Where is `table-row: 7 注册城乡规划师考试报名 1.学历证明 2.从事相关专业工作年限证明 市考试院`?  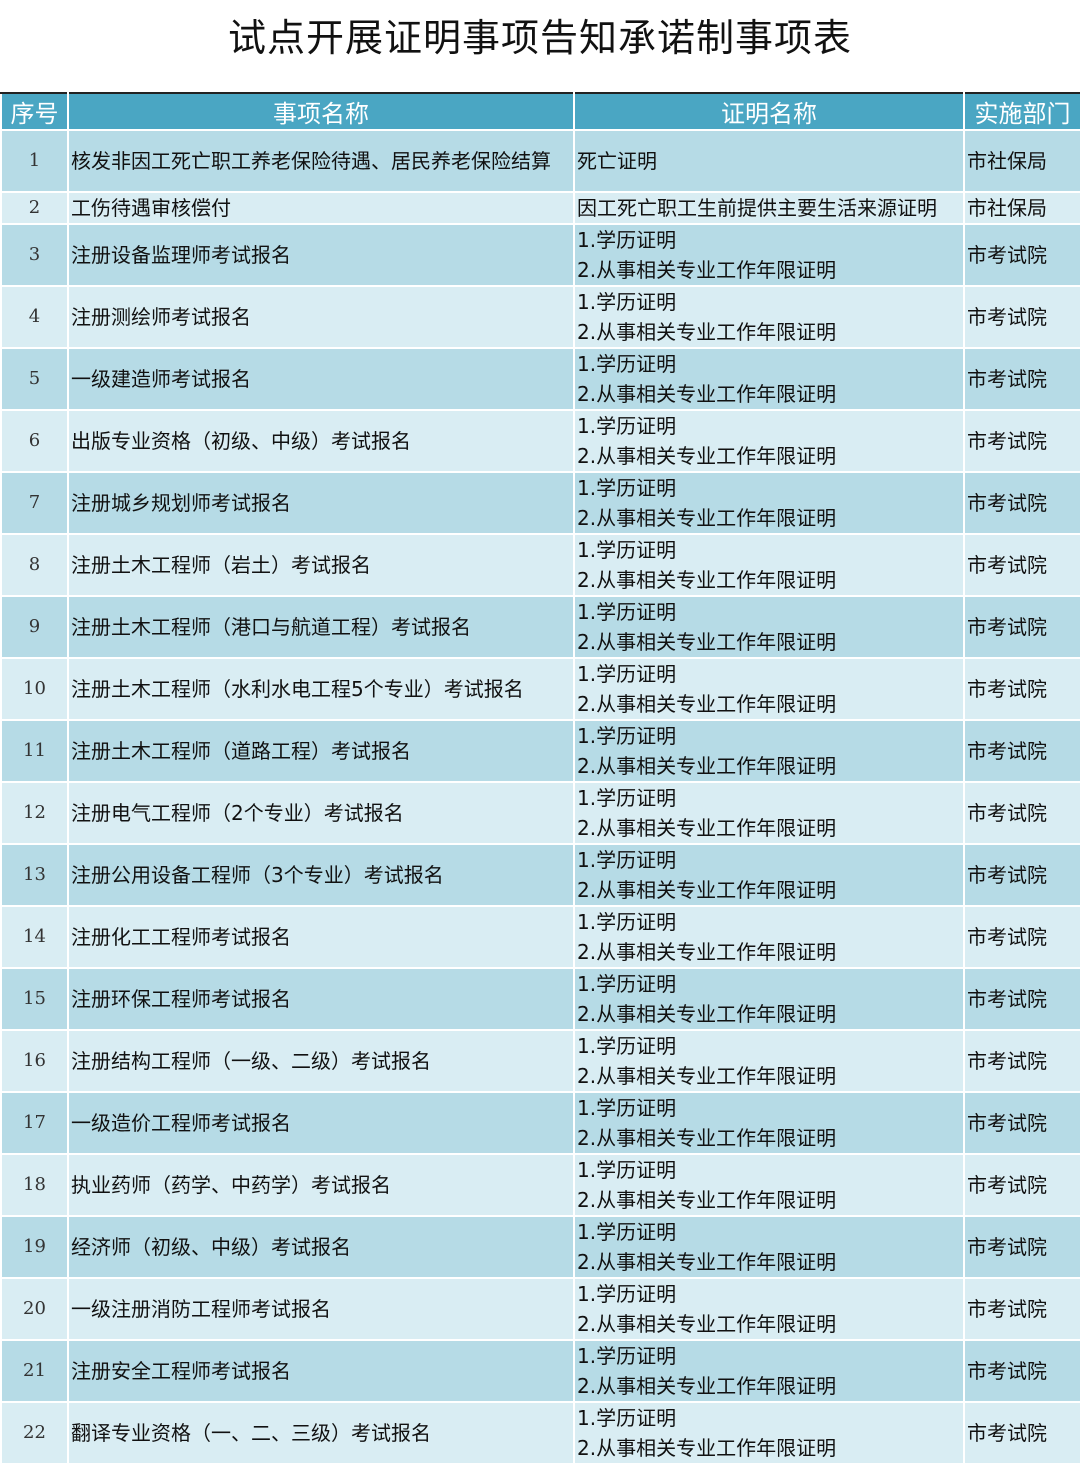 table-row: 7 注册城乡规划师考试报名 1.学历证明 2.从事相关专业工作年限证明 市考试院 is located at coordinates (540, 503).